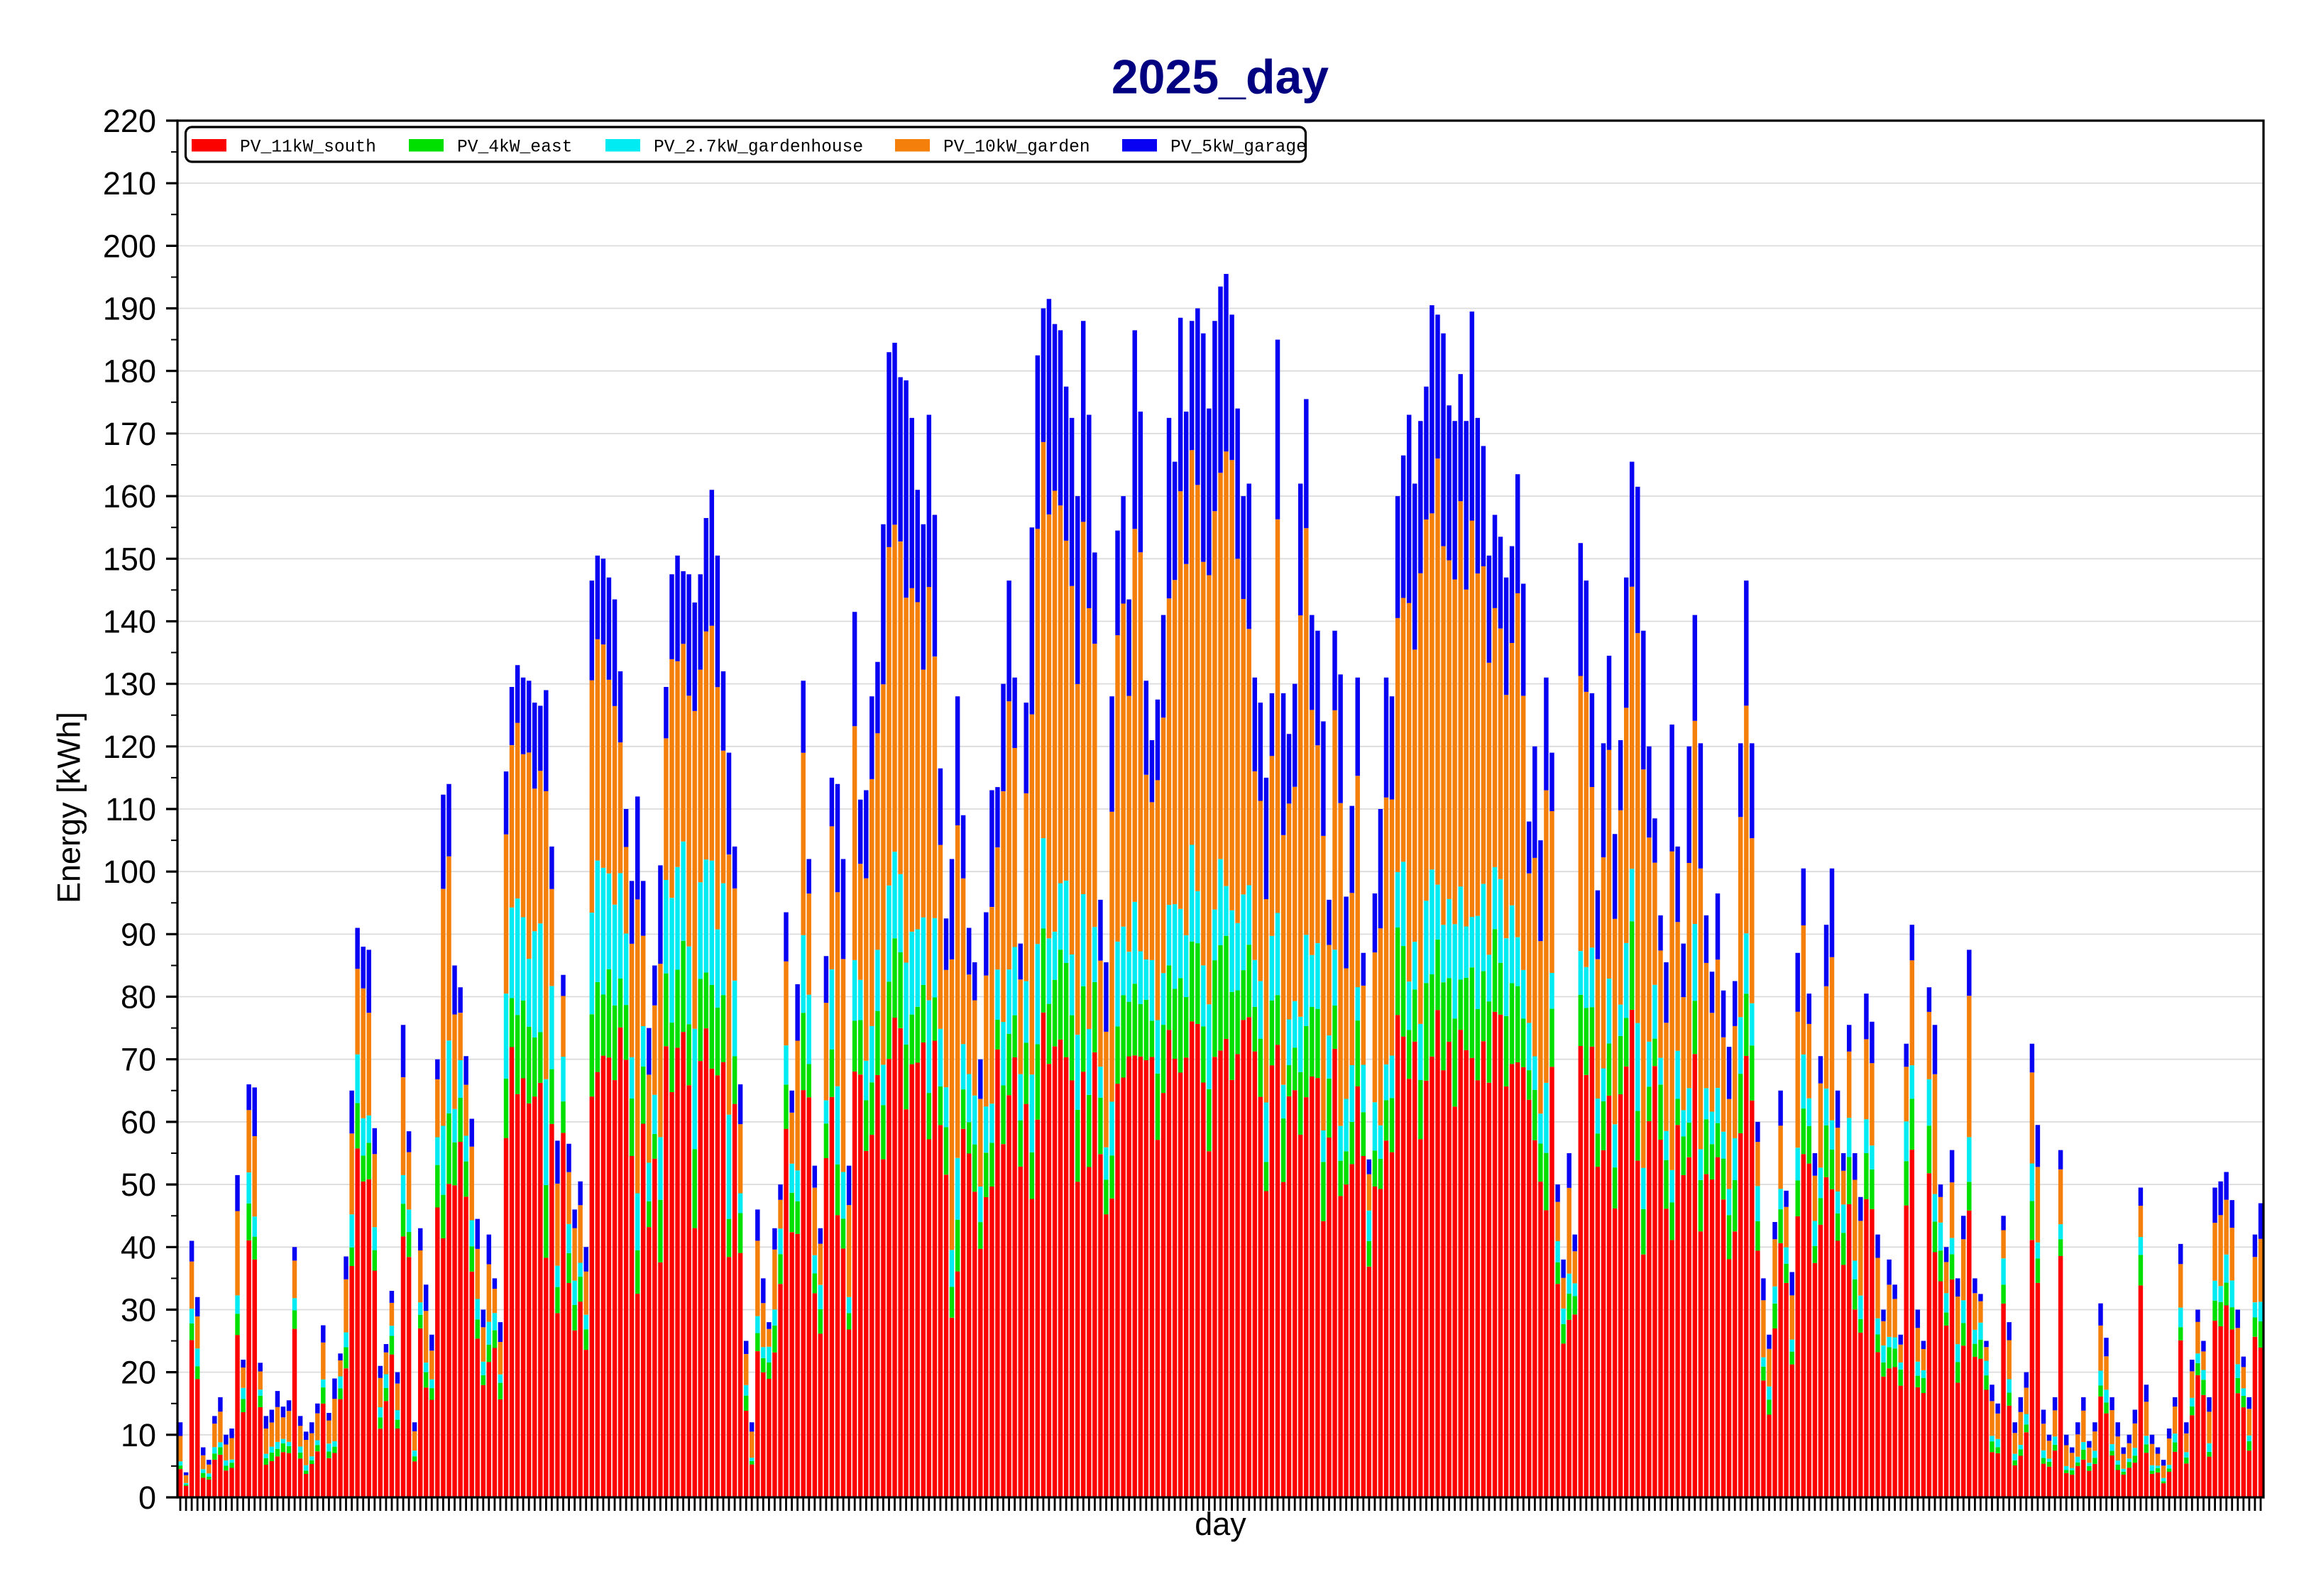 This screenshot has height=1596, width=2321. I want to click on svg-text: 80, so click(138, 997).